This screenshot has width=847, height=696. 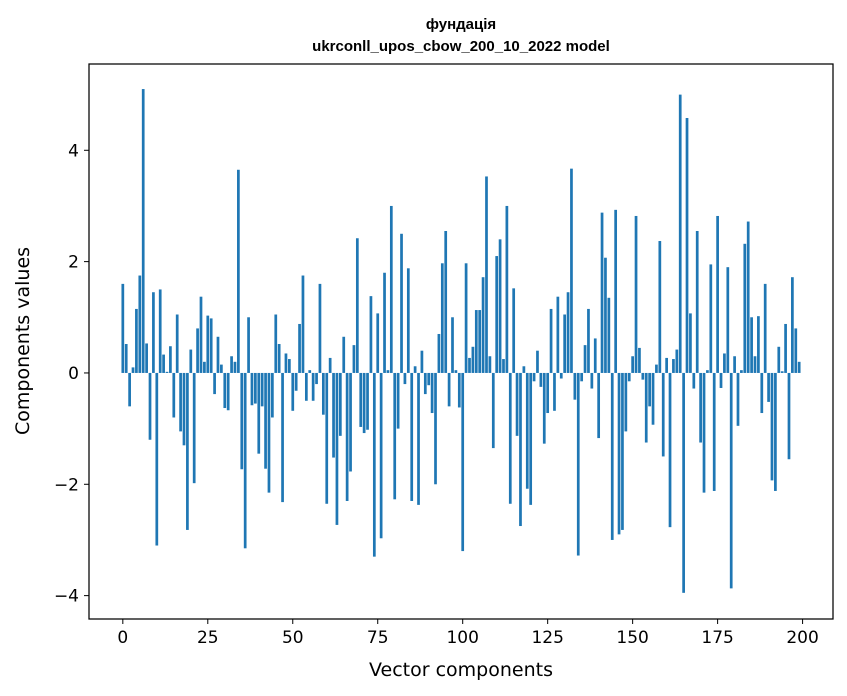 I want to click on x-tick-label: 0, so click(x=122, y=638).